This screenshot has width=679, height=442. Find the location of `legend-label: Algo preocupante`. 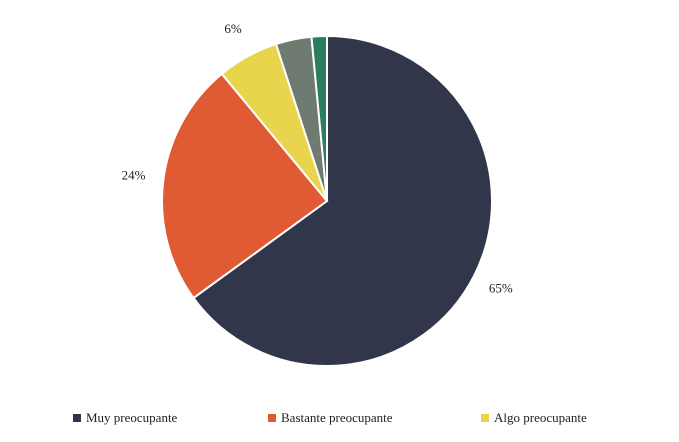

legend-label: Algo preocupante is located at coordinates (540, 417).